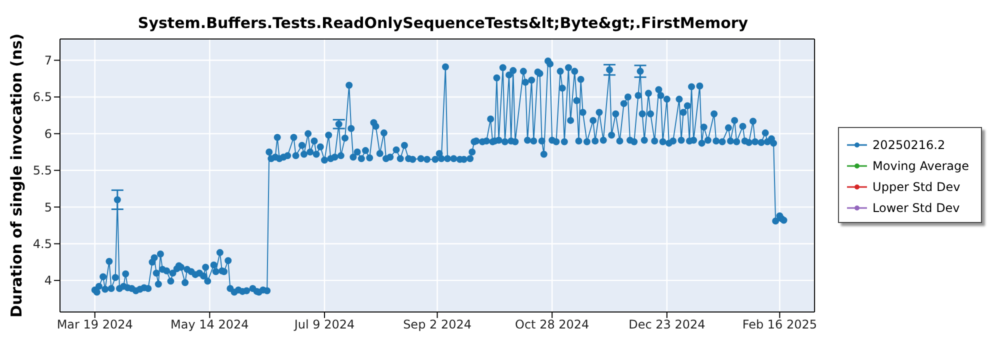 Image resolution: width=1000 pixels, height=350 pixels. I want to click on y-axis-title: Duration of single invocation (ns), so click(16, 176).